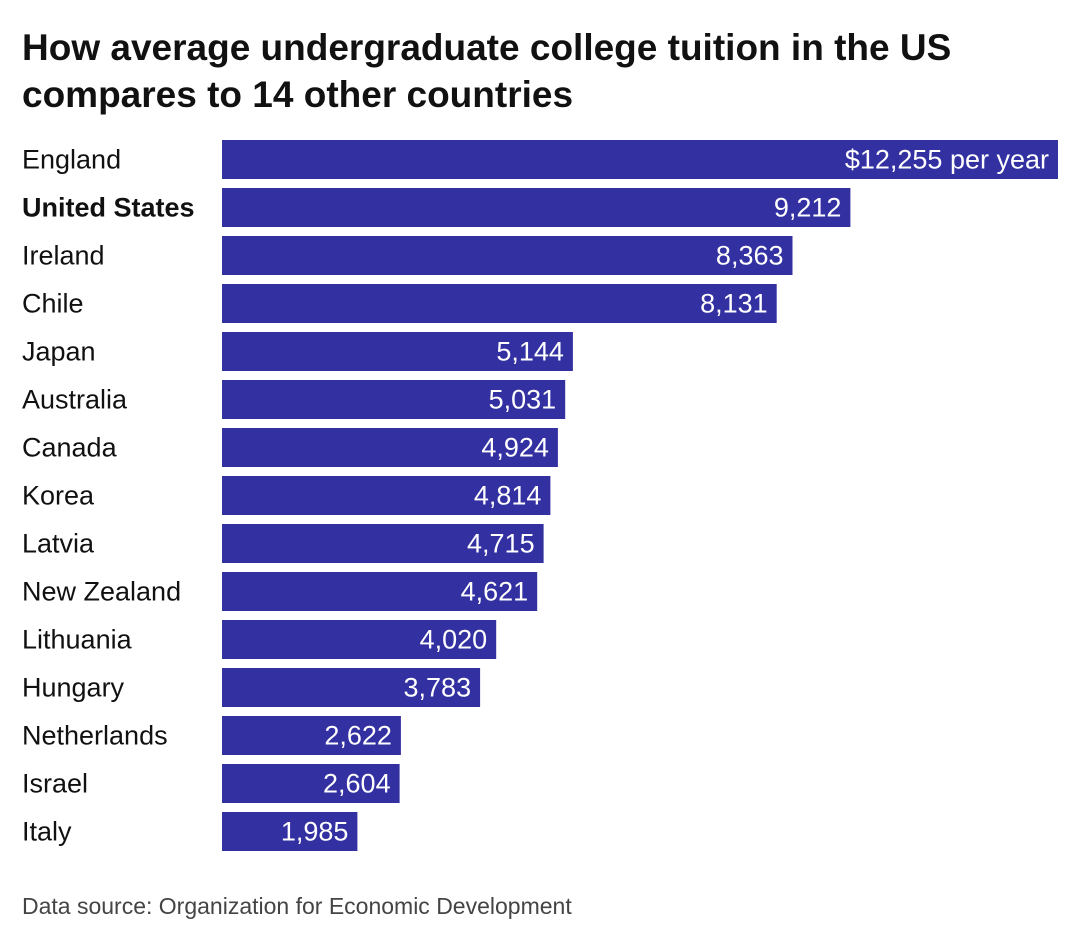  Describe the element at coordinates (734, 304) in the screenshot. I see `value-label: 8,131` at that location.